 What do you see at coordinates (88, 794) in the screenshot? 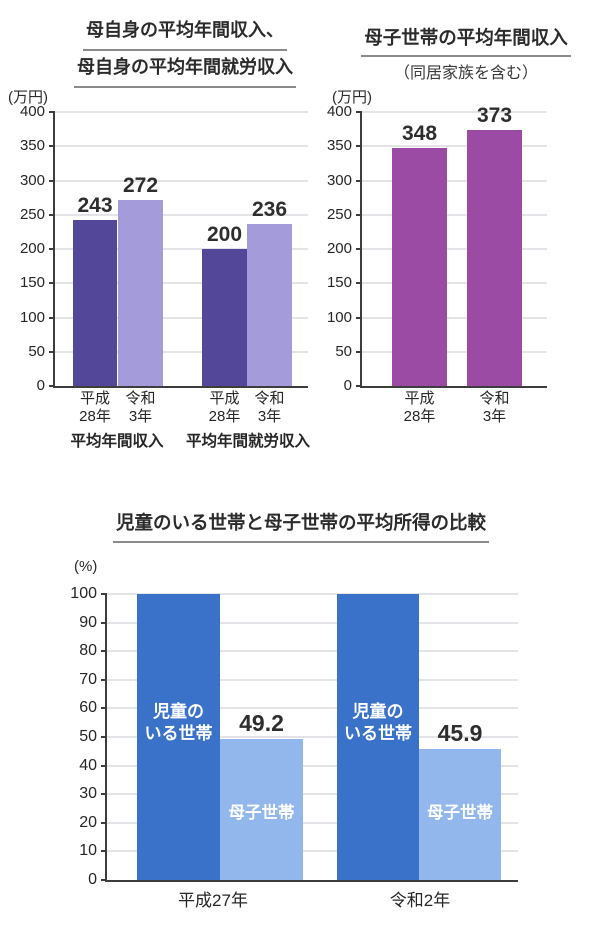
I see `y-tick-label: 30` at bounding box center [88, 794].